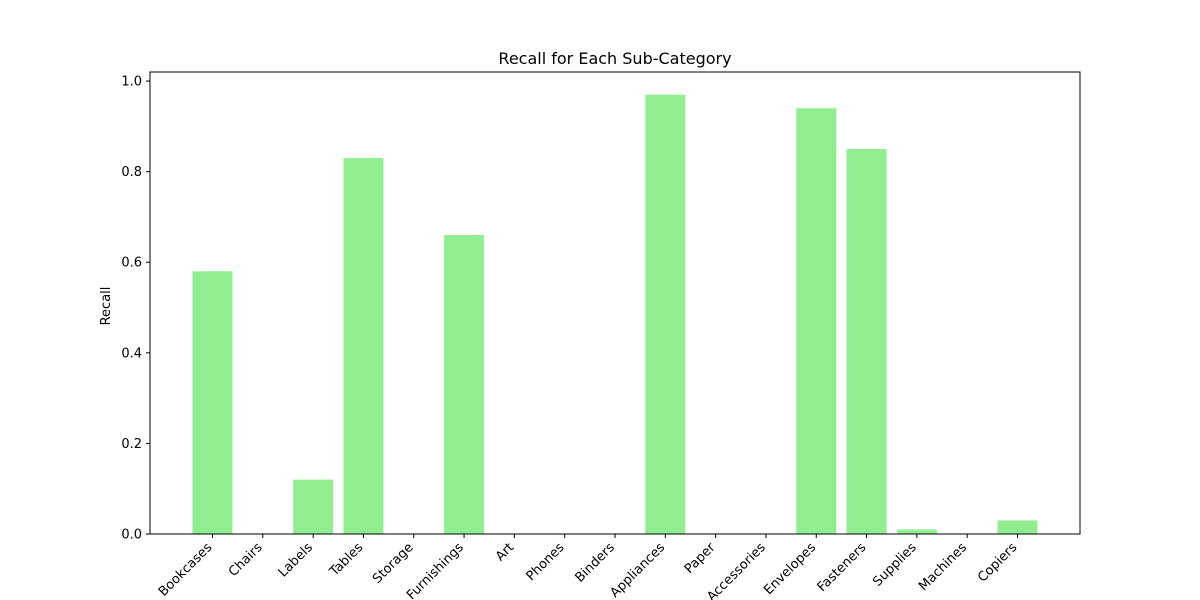 The image size is (1200, 600). Describe the element at coordinates (842, 567) in the screenshot. I see `x-tick-label-fasteners: Fasteners` at that location.